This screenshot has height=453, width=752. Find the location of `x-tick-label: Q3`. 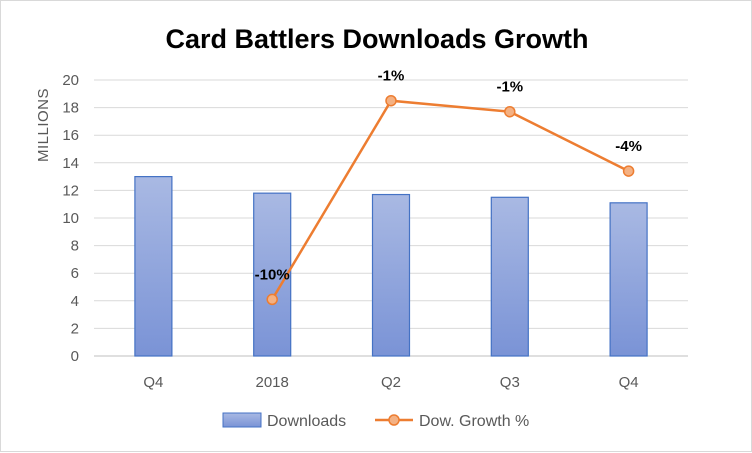

x-tick-label: Q3 is located at coordinates (510, 382).